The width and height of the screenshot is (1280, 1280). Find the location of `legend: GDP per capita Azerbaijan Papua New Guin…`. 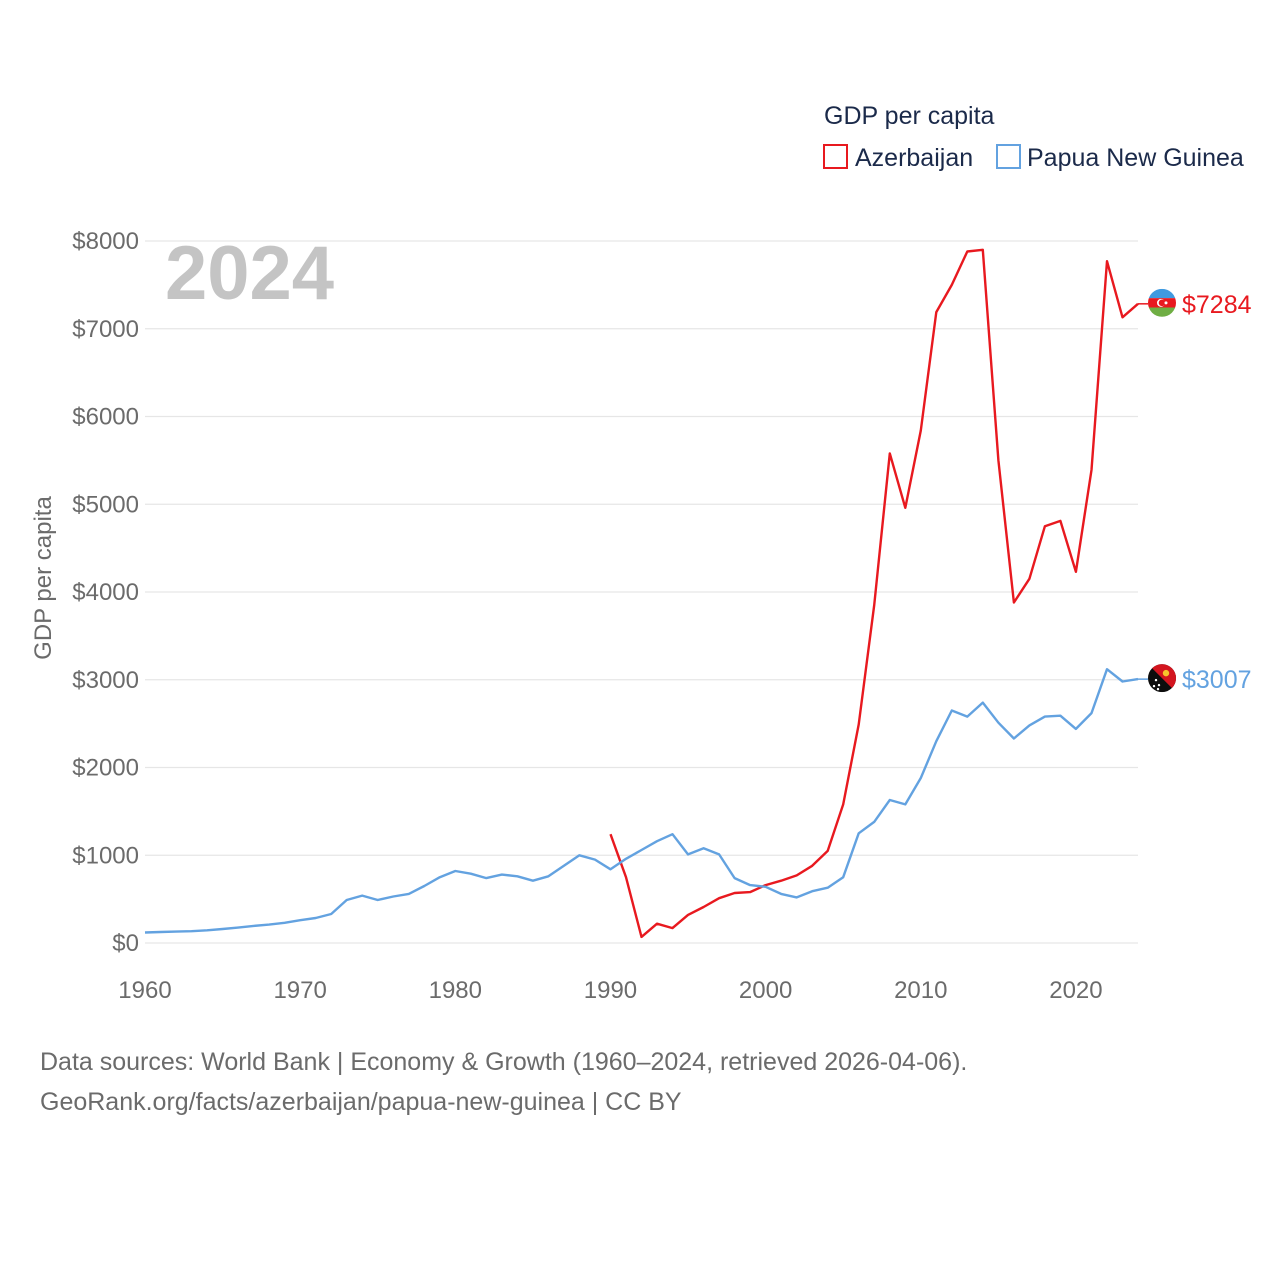

legend: GDP per capita Azerbaijan Papua New Guin… is located at coordinates (1033, 137).